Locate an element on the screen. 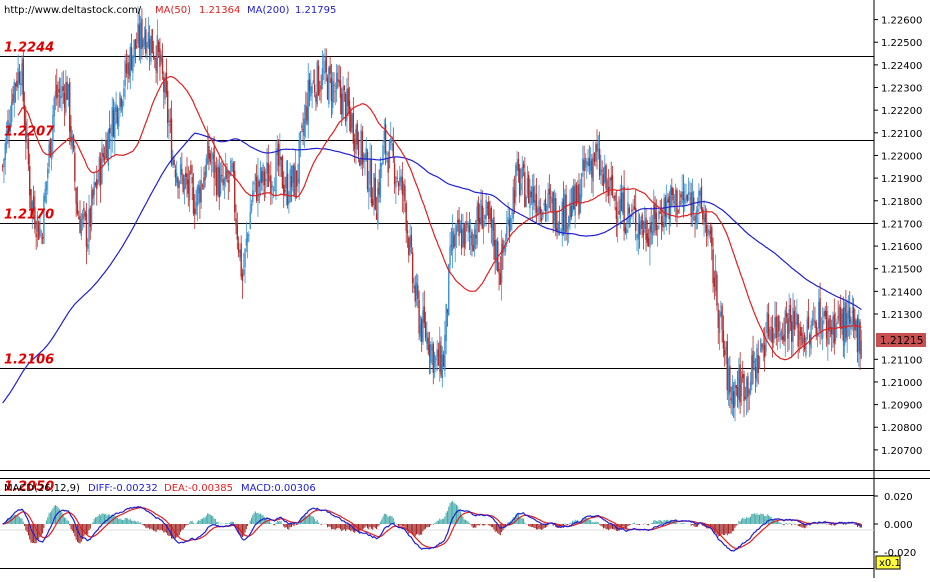 This screenshot has height=582, width=930. level-label: 1.2244 is located at coordinates (29, 48).